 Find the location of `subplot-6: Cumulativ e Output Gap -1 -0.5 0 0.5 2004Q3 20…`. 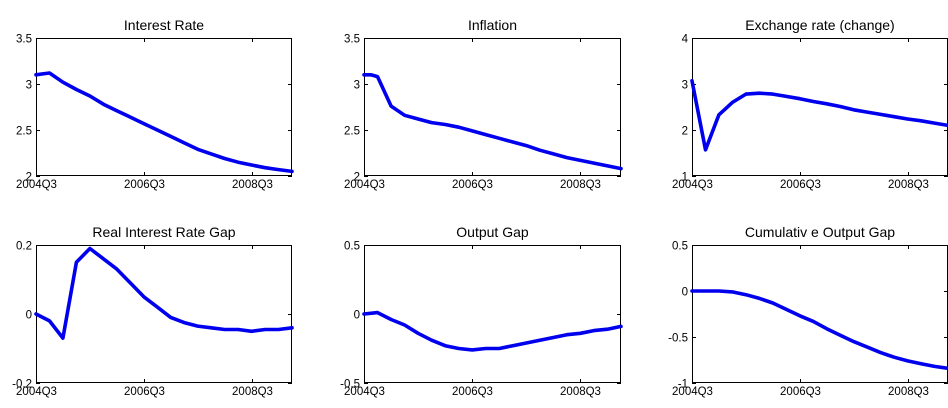

subplot-6: Cumulativ e Output Gap -1 -0.5 0 0.5 2004Q3 20… is located at coordinates (808, 311).